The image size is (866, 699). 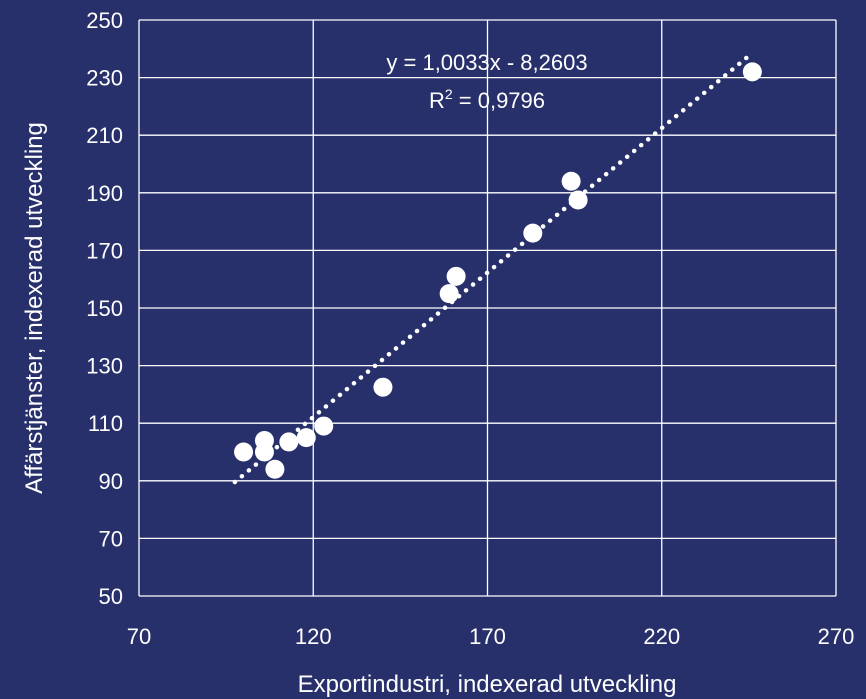 I want to click on y-tick-label: 90, so click(x=111, y=481).